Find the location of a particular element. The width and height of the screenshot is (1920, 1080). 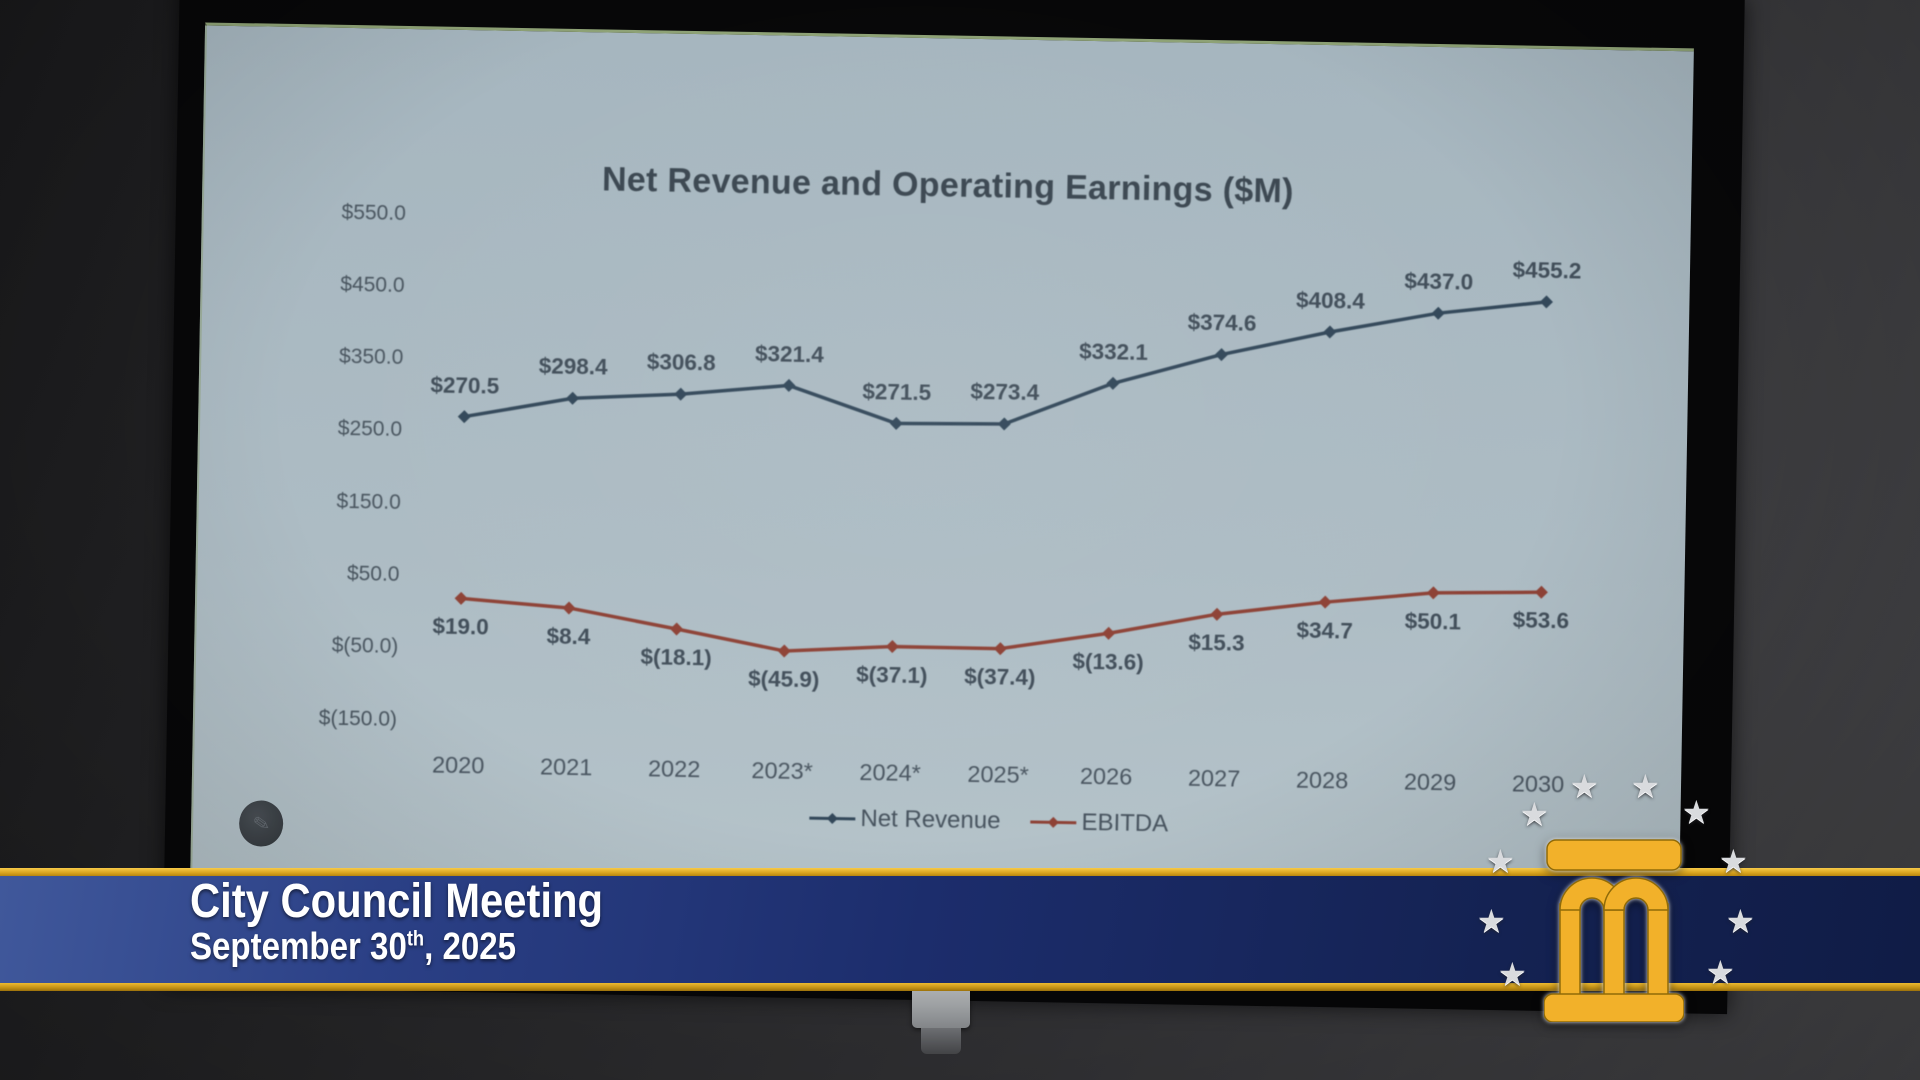

data-point-label: $332.1 is located at coordinates (1113, 351).